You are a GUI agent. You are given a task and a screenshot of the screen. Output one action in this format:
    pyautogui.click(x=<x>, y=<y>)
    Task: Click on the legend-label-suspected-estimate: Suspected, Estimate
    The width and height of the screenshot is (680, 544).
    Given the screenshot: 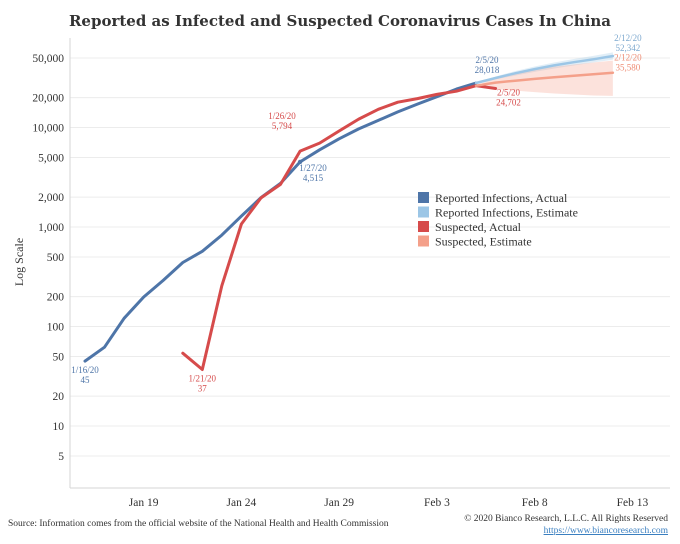 What is the action you would take?
    pyautogui.click(x=483, y=242)
    